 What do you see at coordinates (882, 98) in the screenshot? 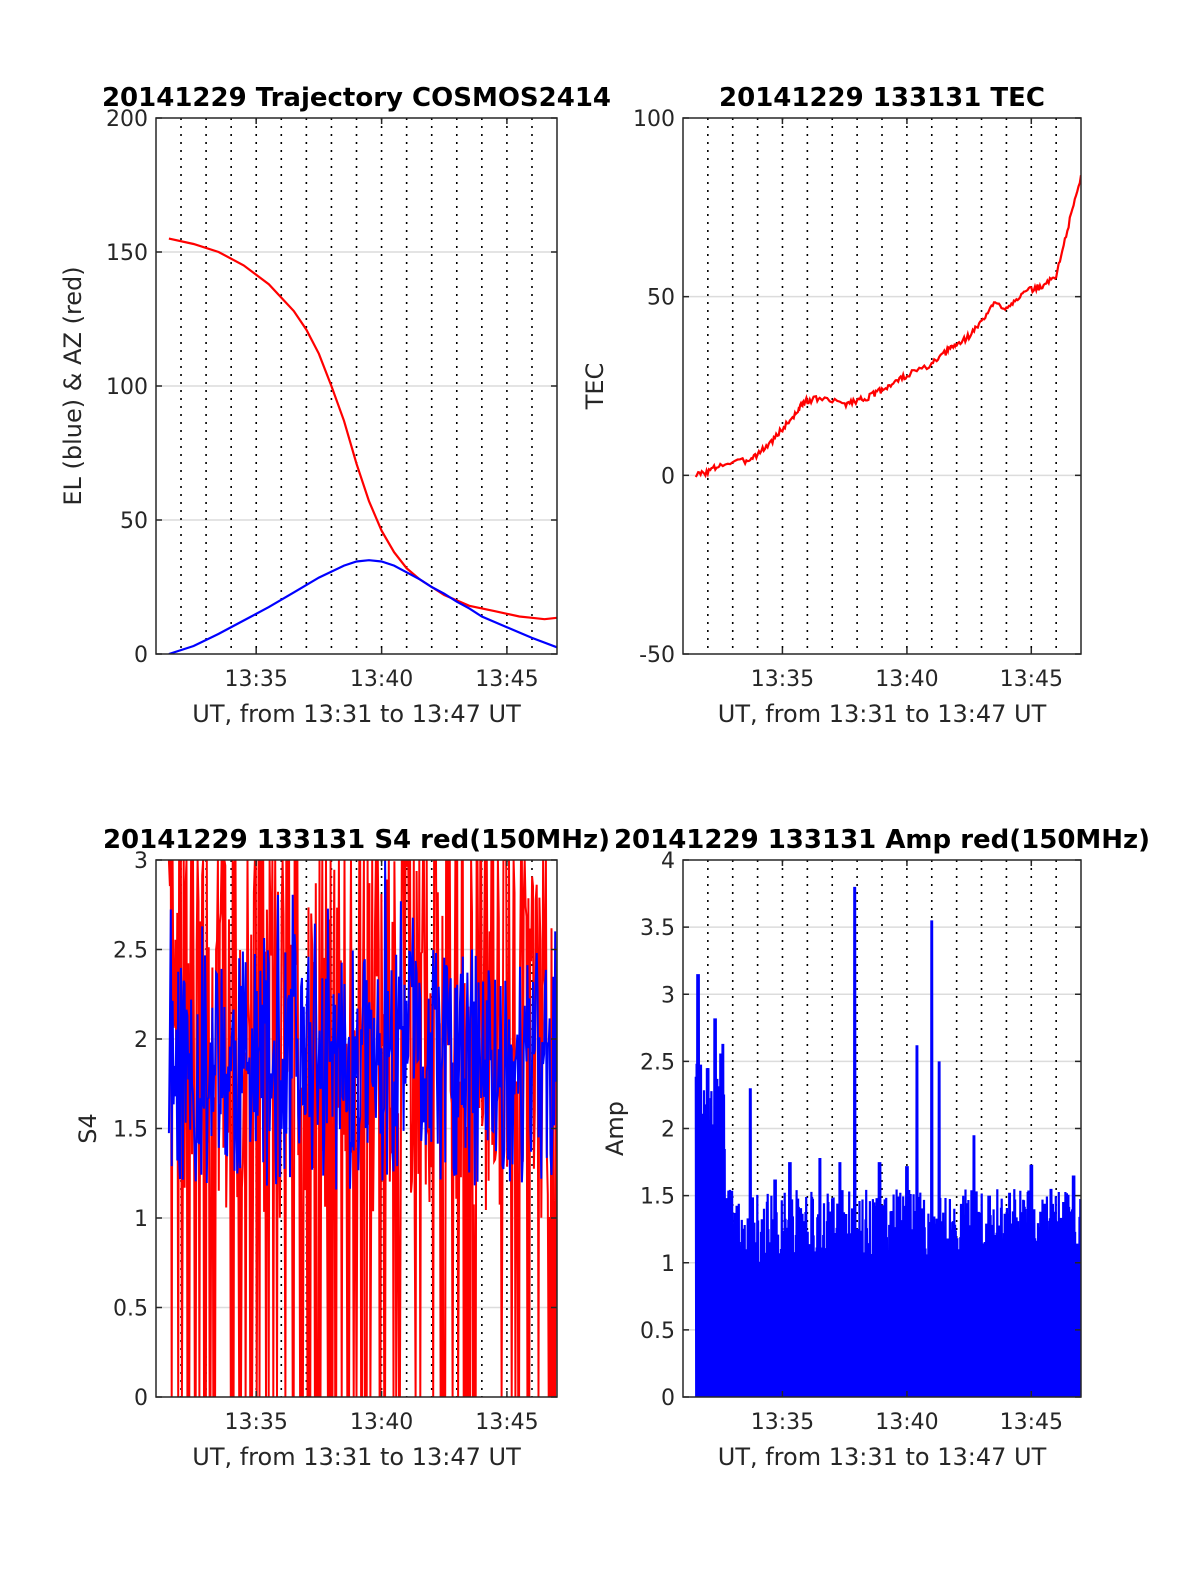
I see `chart-title: 20141229 133131 TEC` at bounding box center [882, 98].